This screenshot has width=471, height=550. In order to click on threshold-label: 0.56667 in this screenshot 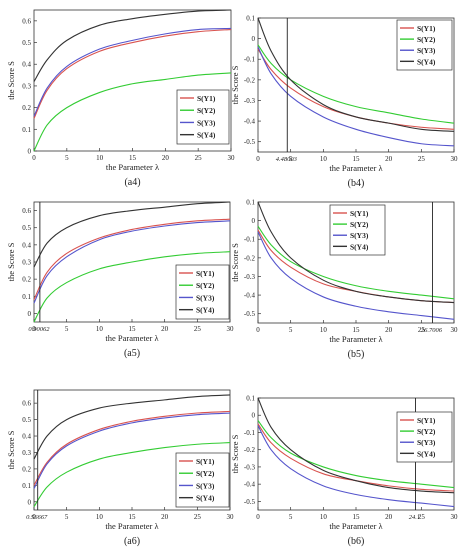, I will do `click(37, 517)`.